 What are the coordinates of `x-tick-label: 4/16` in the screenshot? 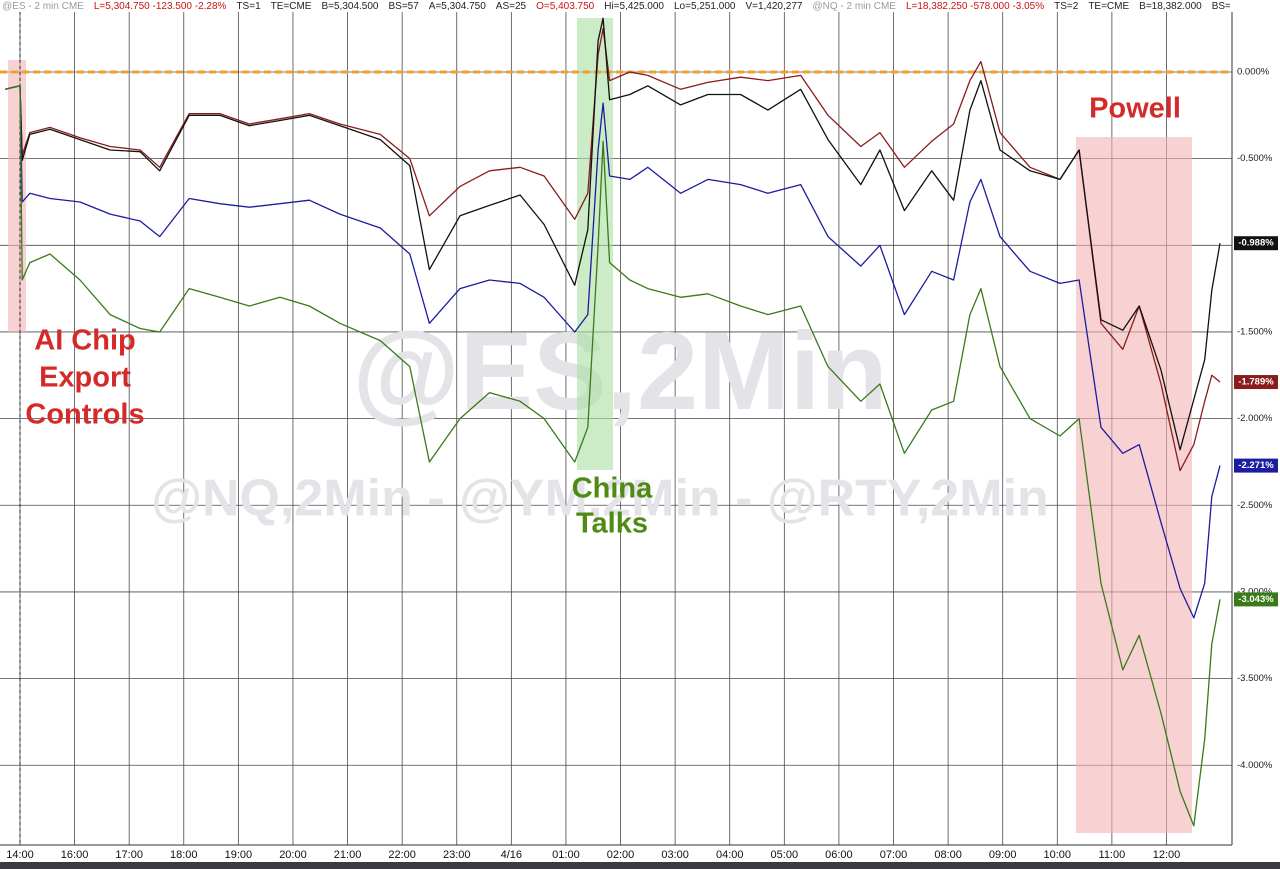 It's located at (511, 855).